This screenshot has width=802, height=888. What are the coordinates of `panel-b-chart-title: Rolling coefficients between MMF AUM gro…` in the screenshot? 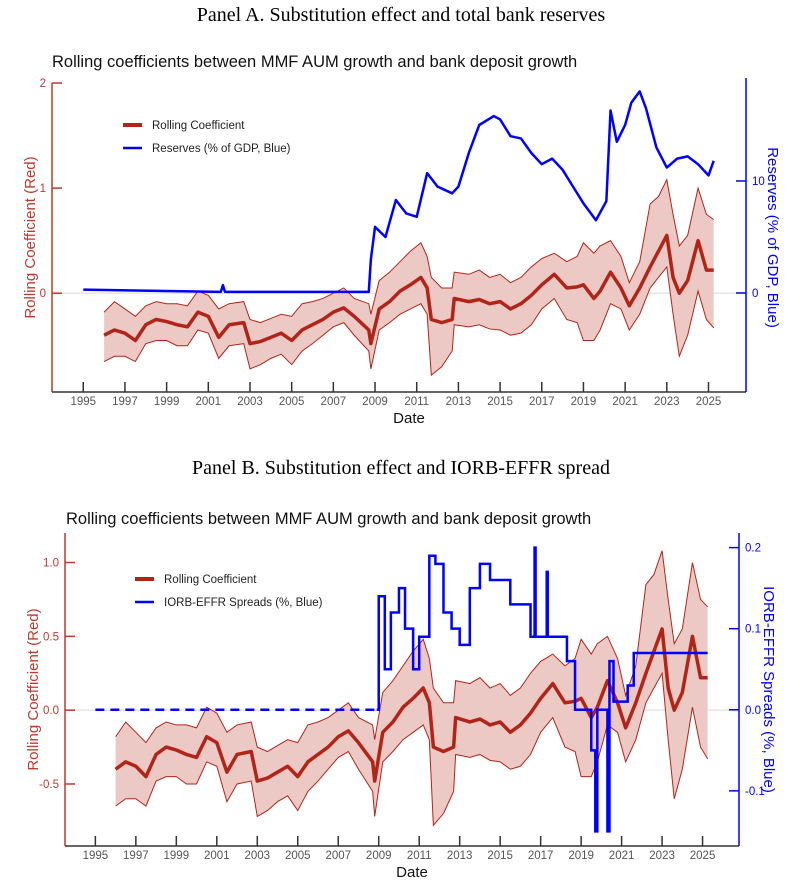 It's located at (328, 519).